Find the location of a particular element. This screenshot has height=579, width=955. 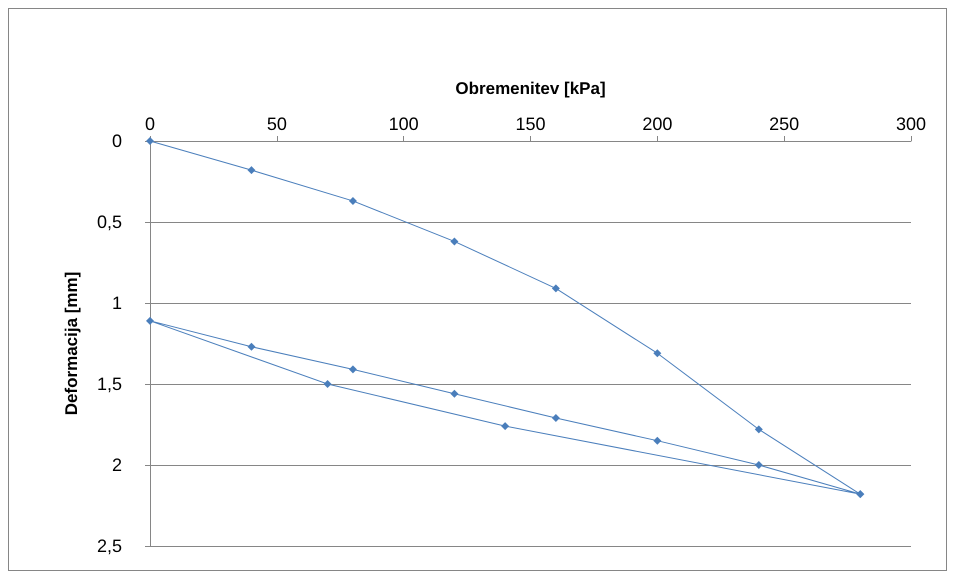

x-tick-label: 100 is located at coordinates (403, 124).